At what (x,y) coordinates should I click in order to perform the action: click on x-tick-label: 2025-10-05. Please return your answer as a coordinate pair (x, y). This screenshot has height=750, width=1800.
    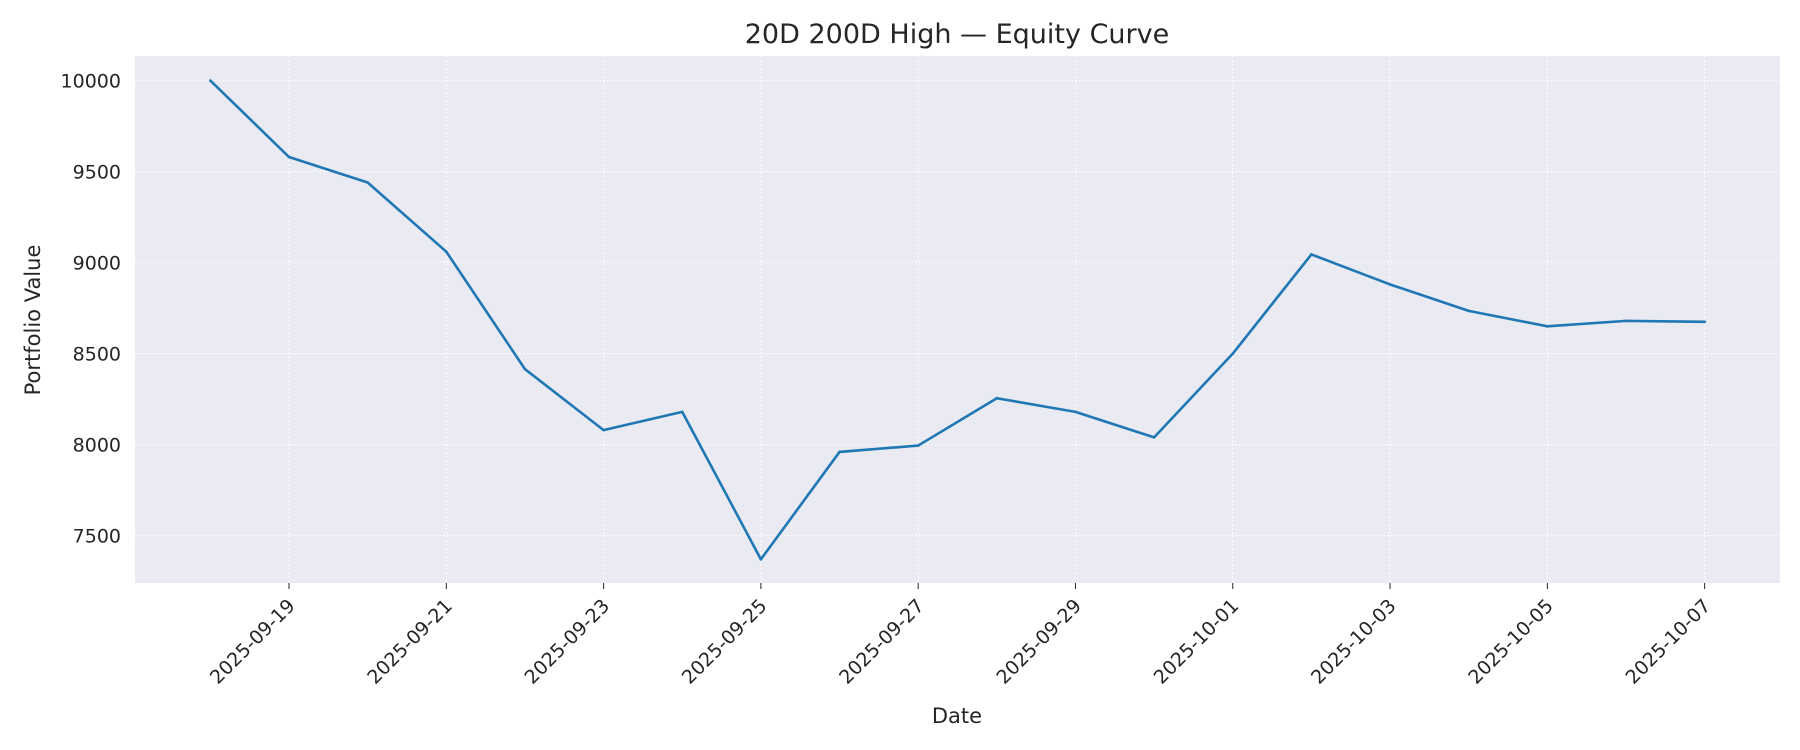
    Looking at the image, I should click on (1511, 642).